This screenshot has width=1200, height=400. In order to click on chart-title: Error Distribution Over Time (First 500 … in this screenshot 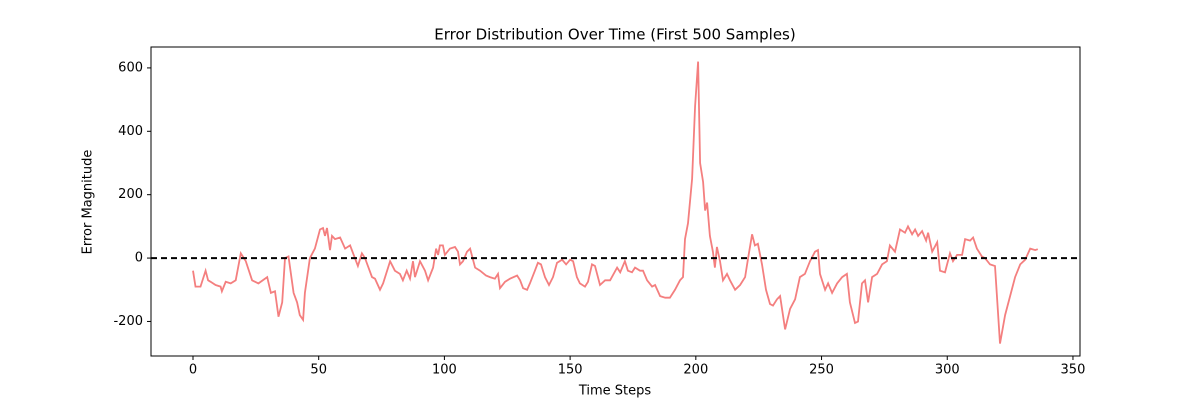, I will do `click(614, 35)`.